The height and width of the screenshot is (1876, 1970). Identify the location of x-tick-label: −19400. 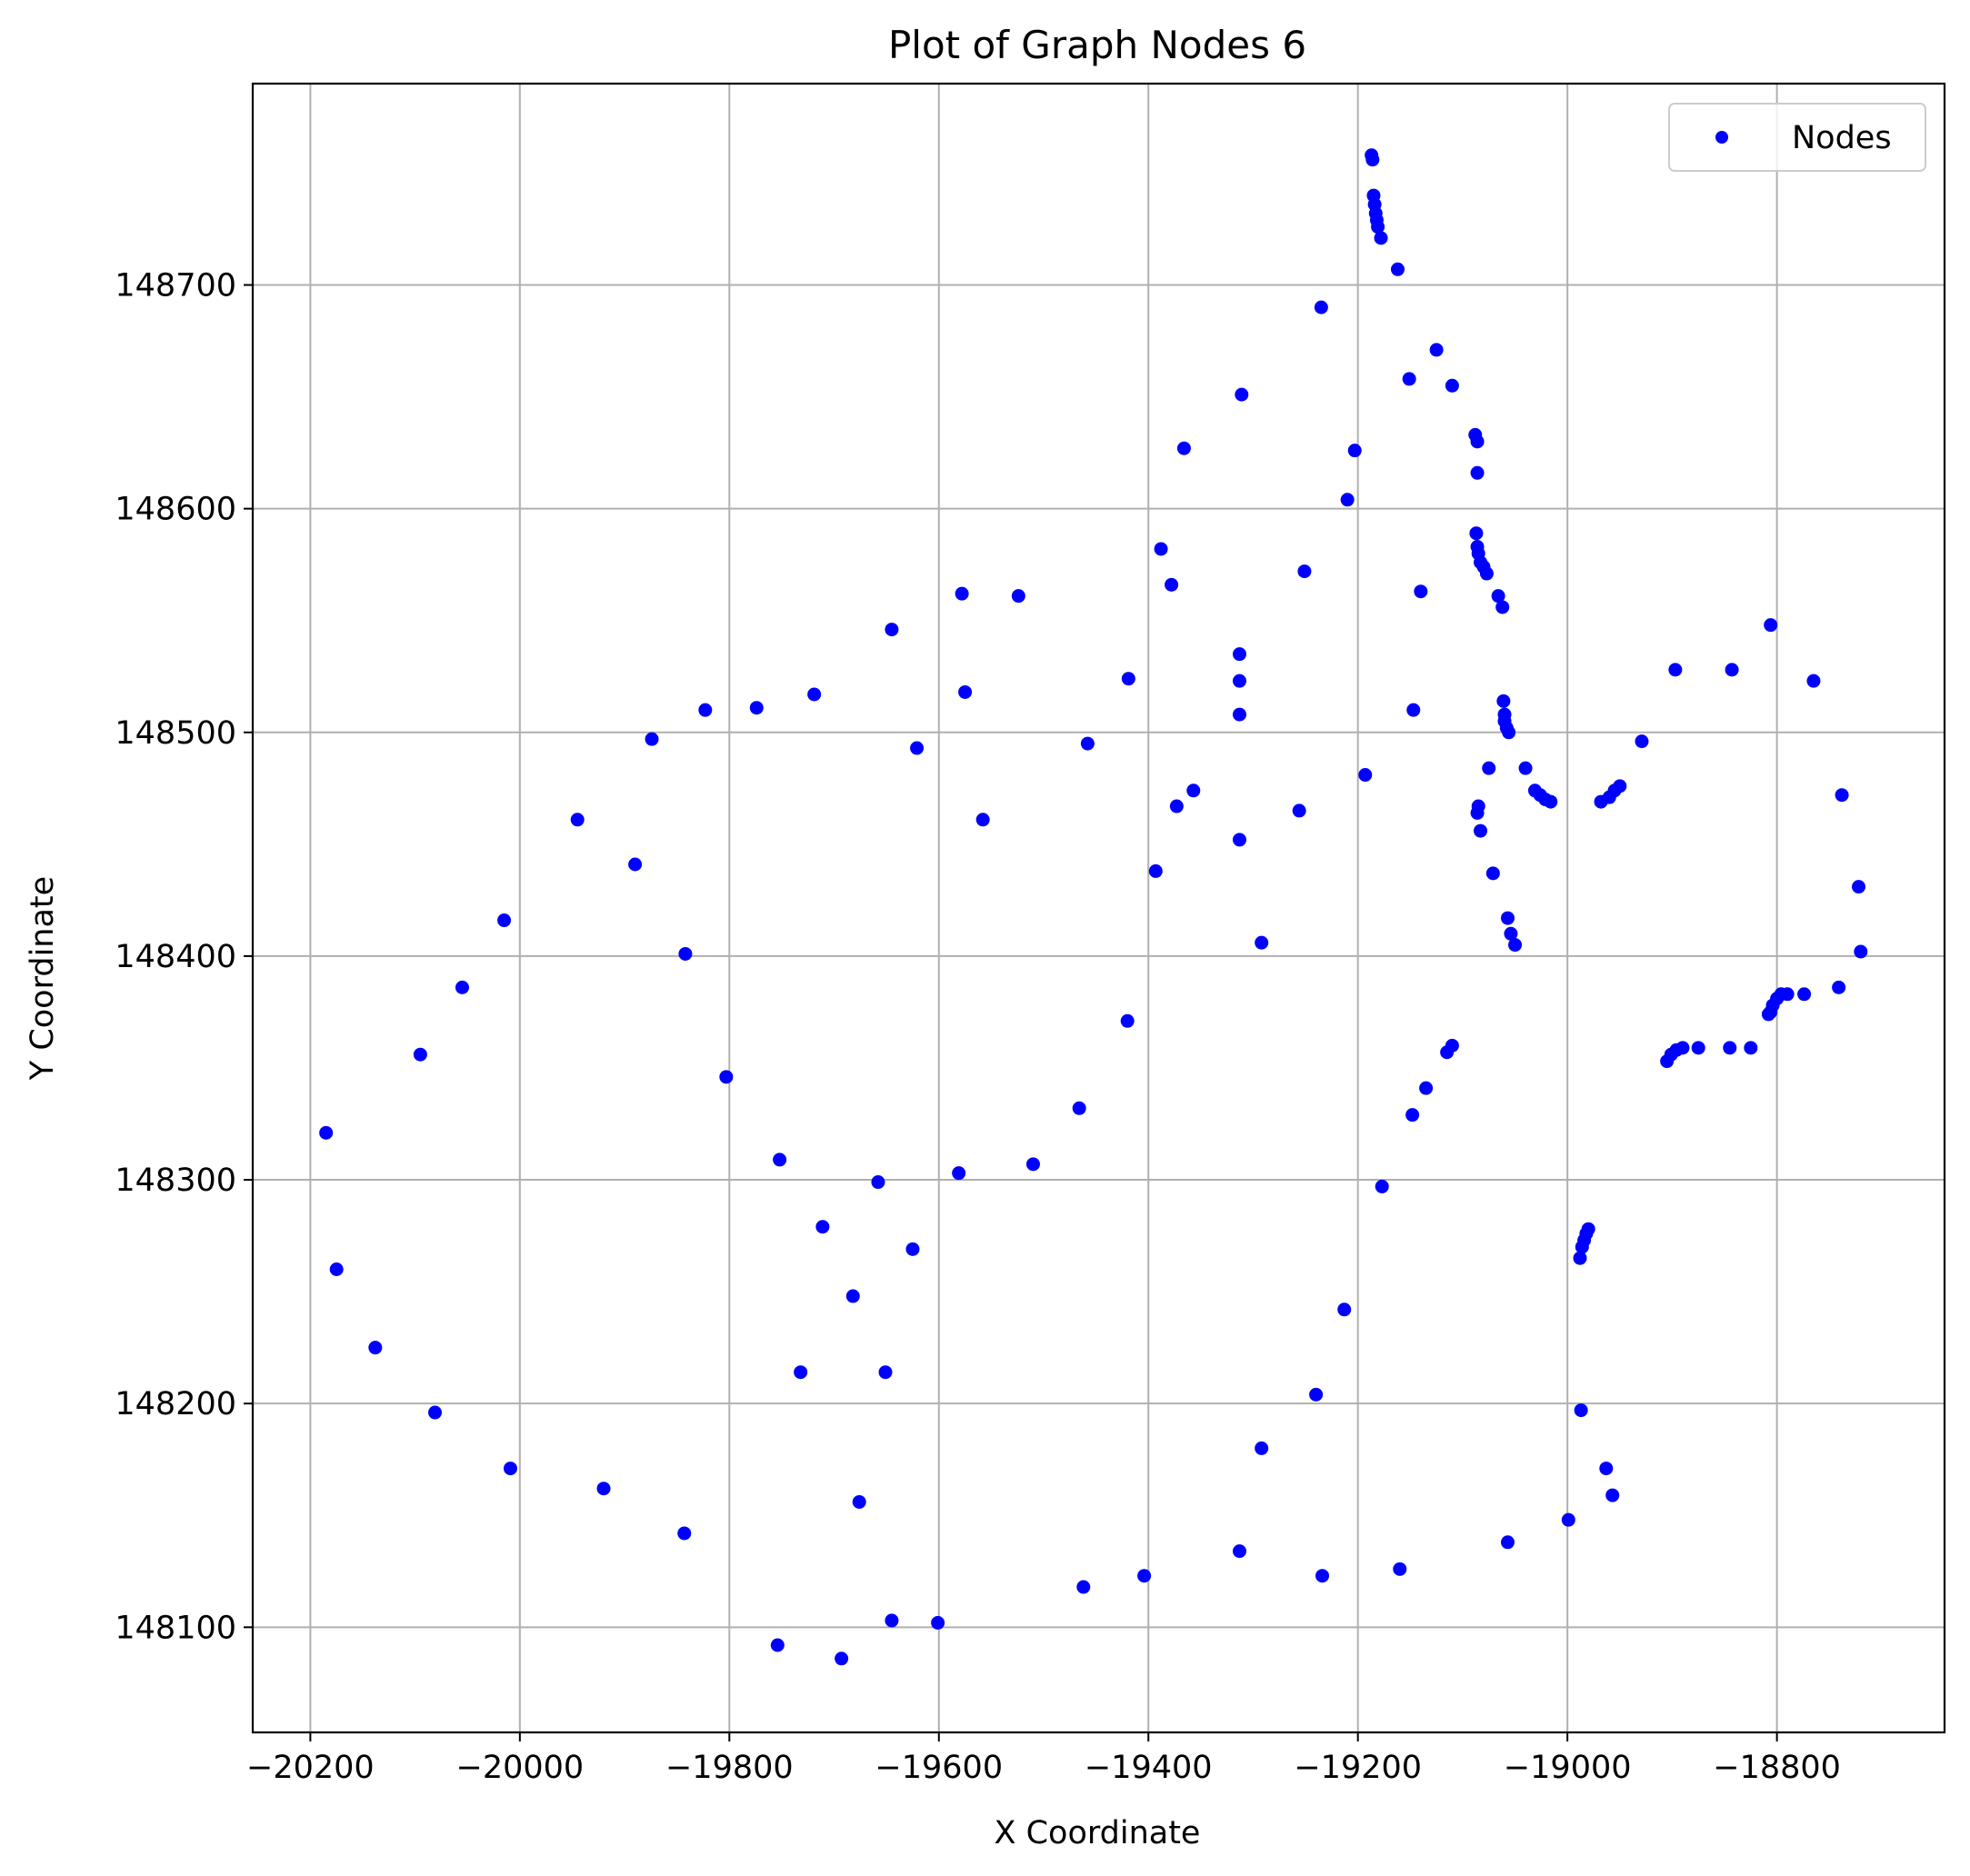
(1149, 1768).